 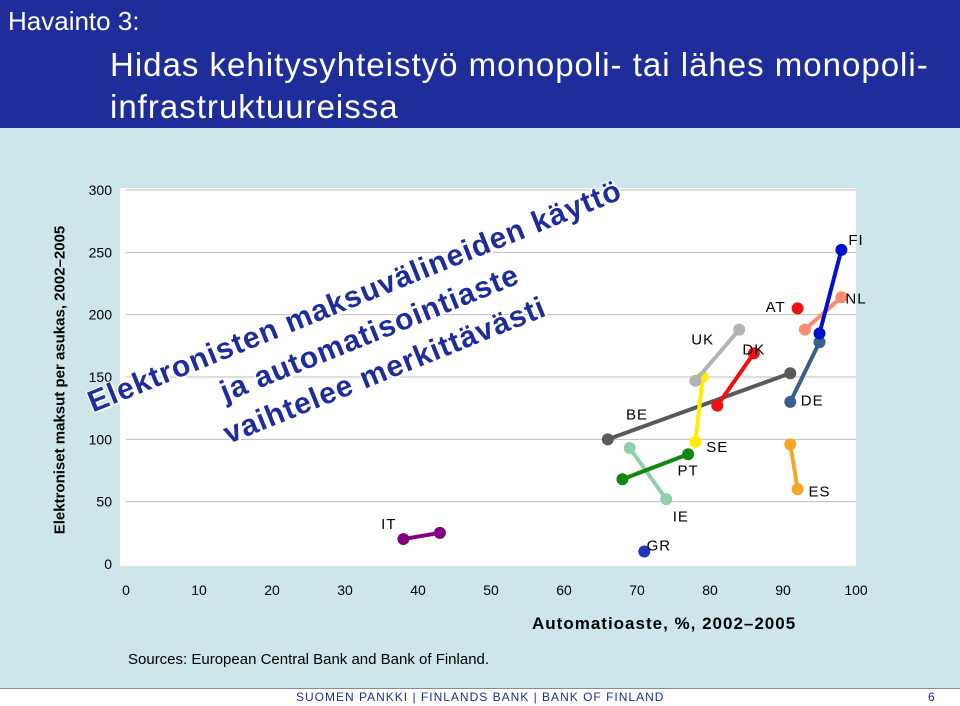 I want to click on y-tick-label: 200, so click(x=101, y=315).